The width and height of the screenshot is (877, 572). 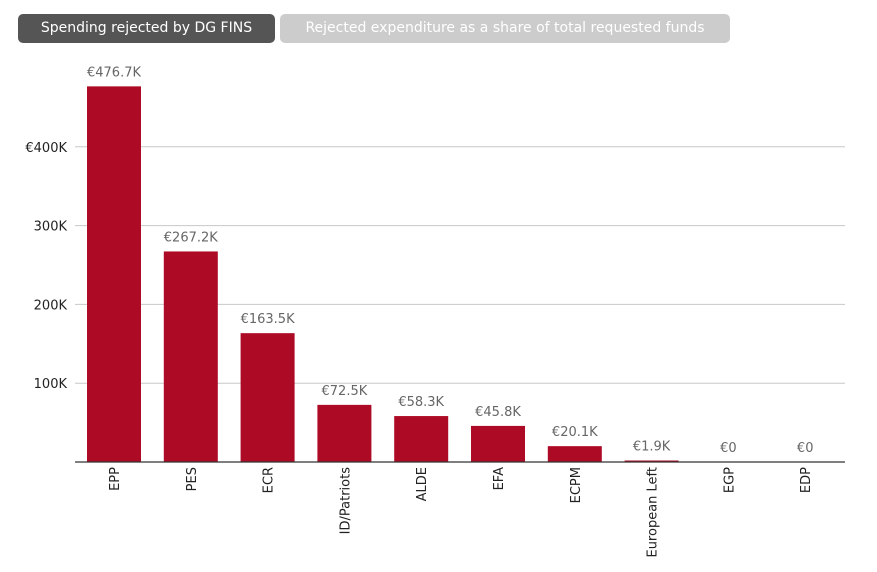 I want to click on data-label: €476.7K, so click(x=114, y=72).